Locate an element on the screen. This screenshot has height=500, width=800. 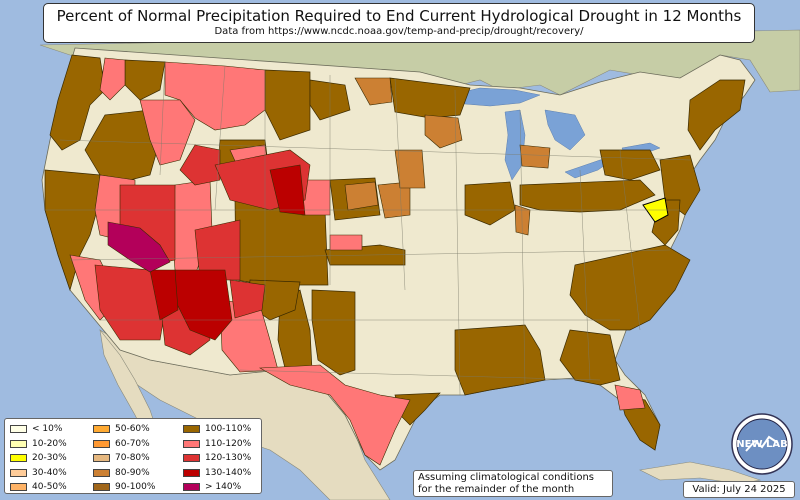
legend-label: 100-110% is located at coordinates (228, 429).